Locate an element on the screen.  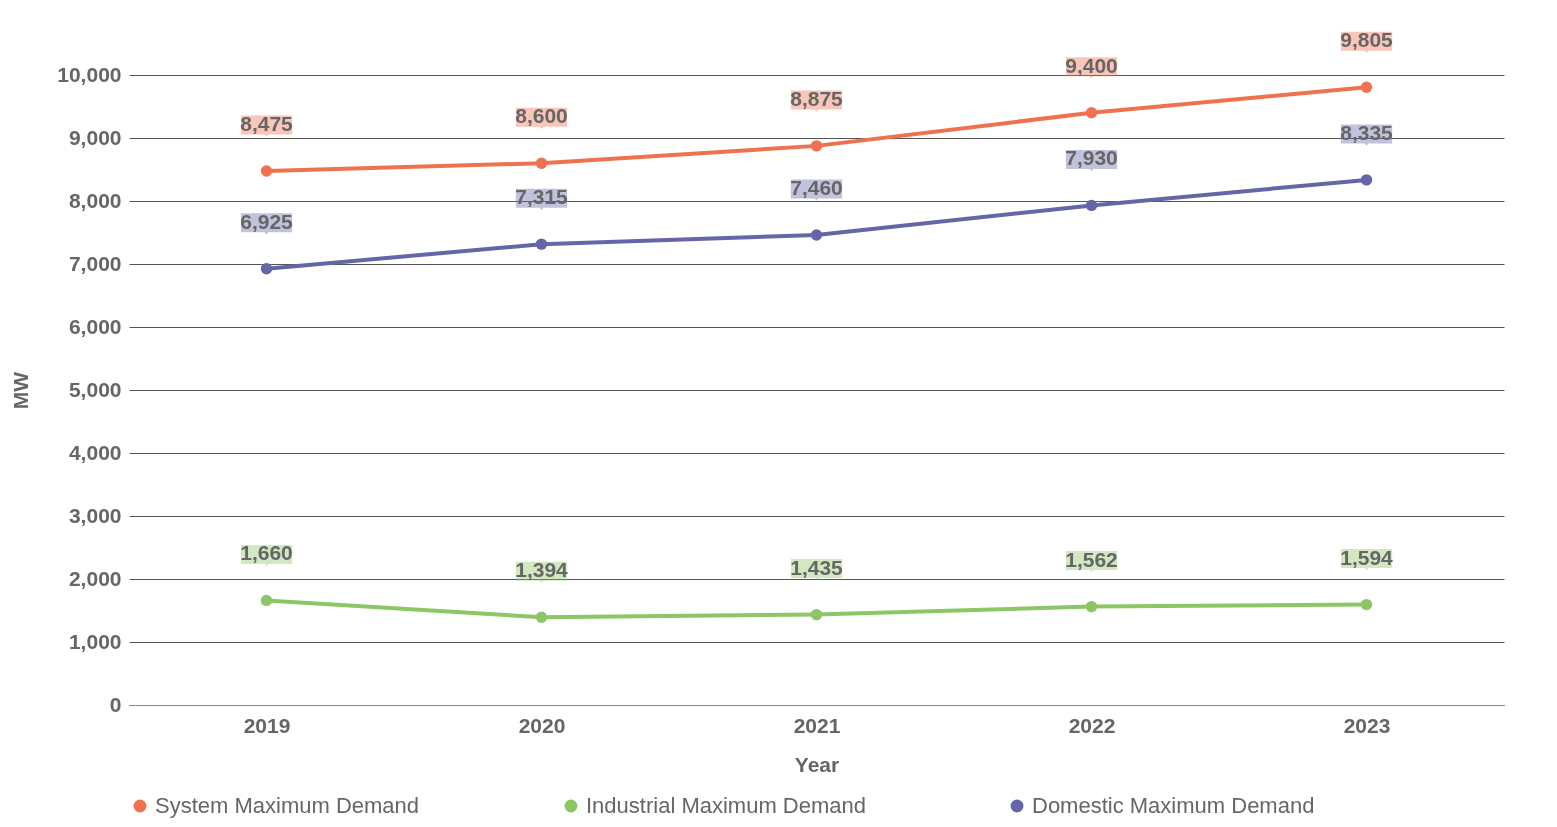
data-label: 1,660 is located at coordinates (266, 553).